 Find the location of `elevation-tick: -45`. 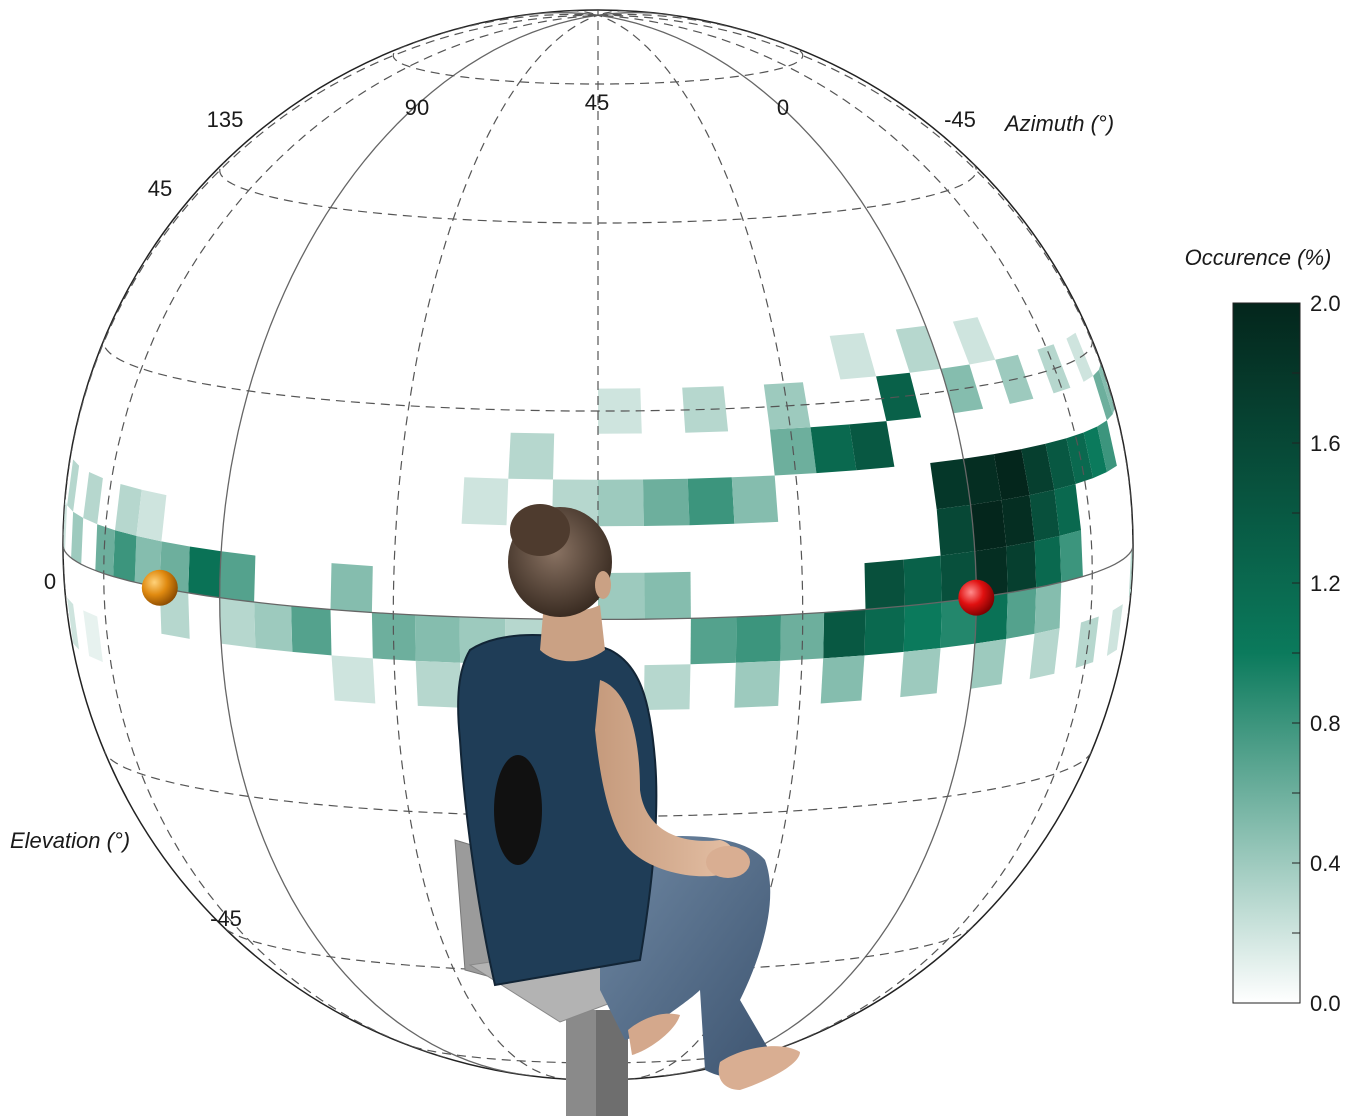

elevation-tick: -45 is located at coordinates (226, 918).